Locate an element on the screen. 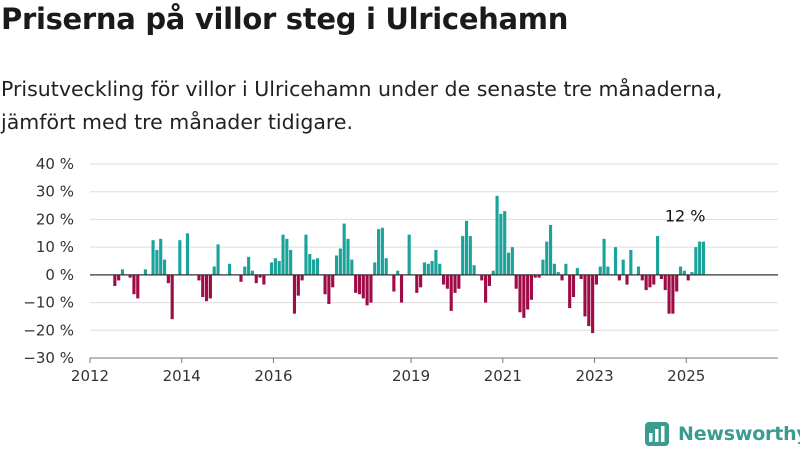 This screenshot has height=450, width=800. y-tick-label: 0 % is located at coordinates (59, 275).